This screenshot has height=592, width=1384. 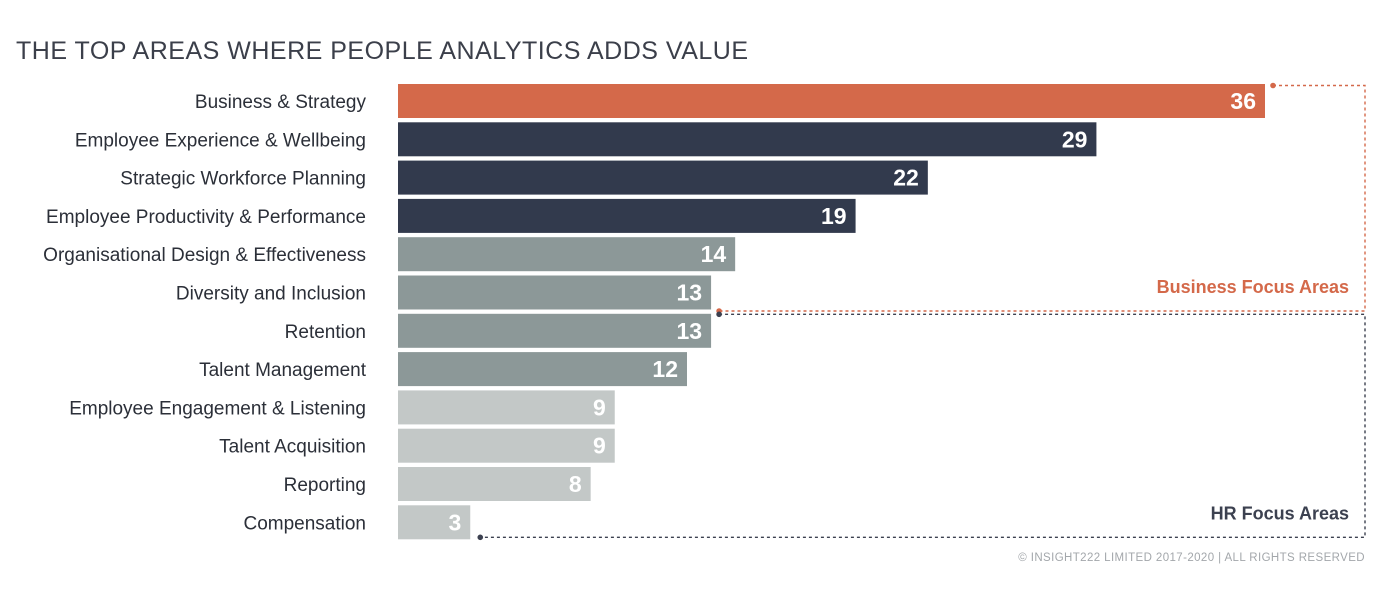 I want to click on category-label: Retention, so click(x=325, y=332).